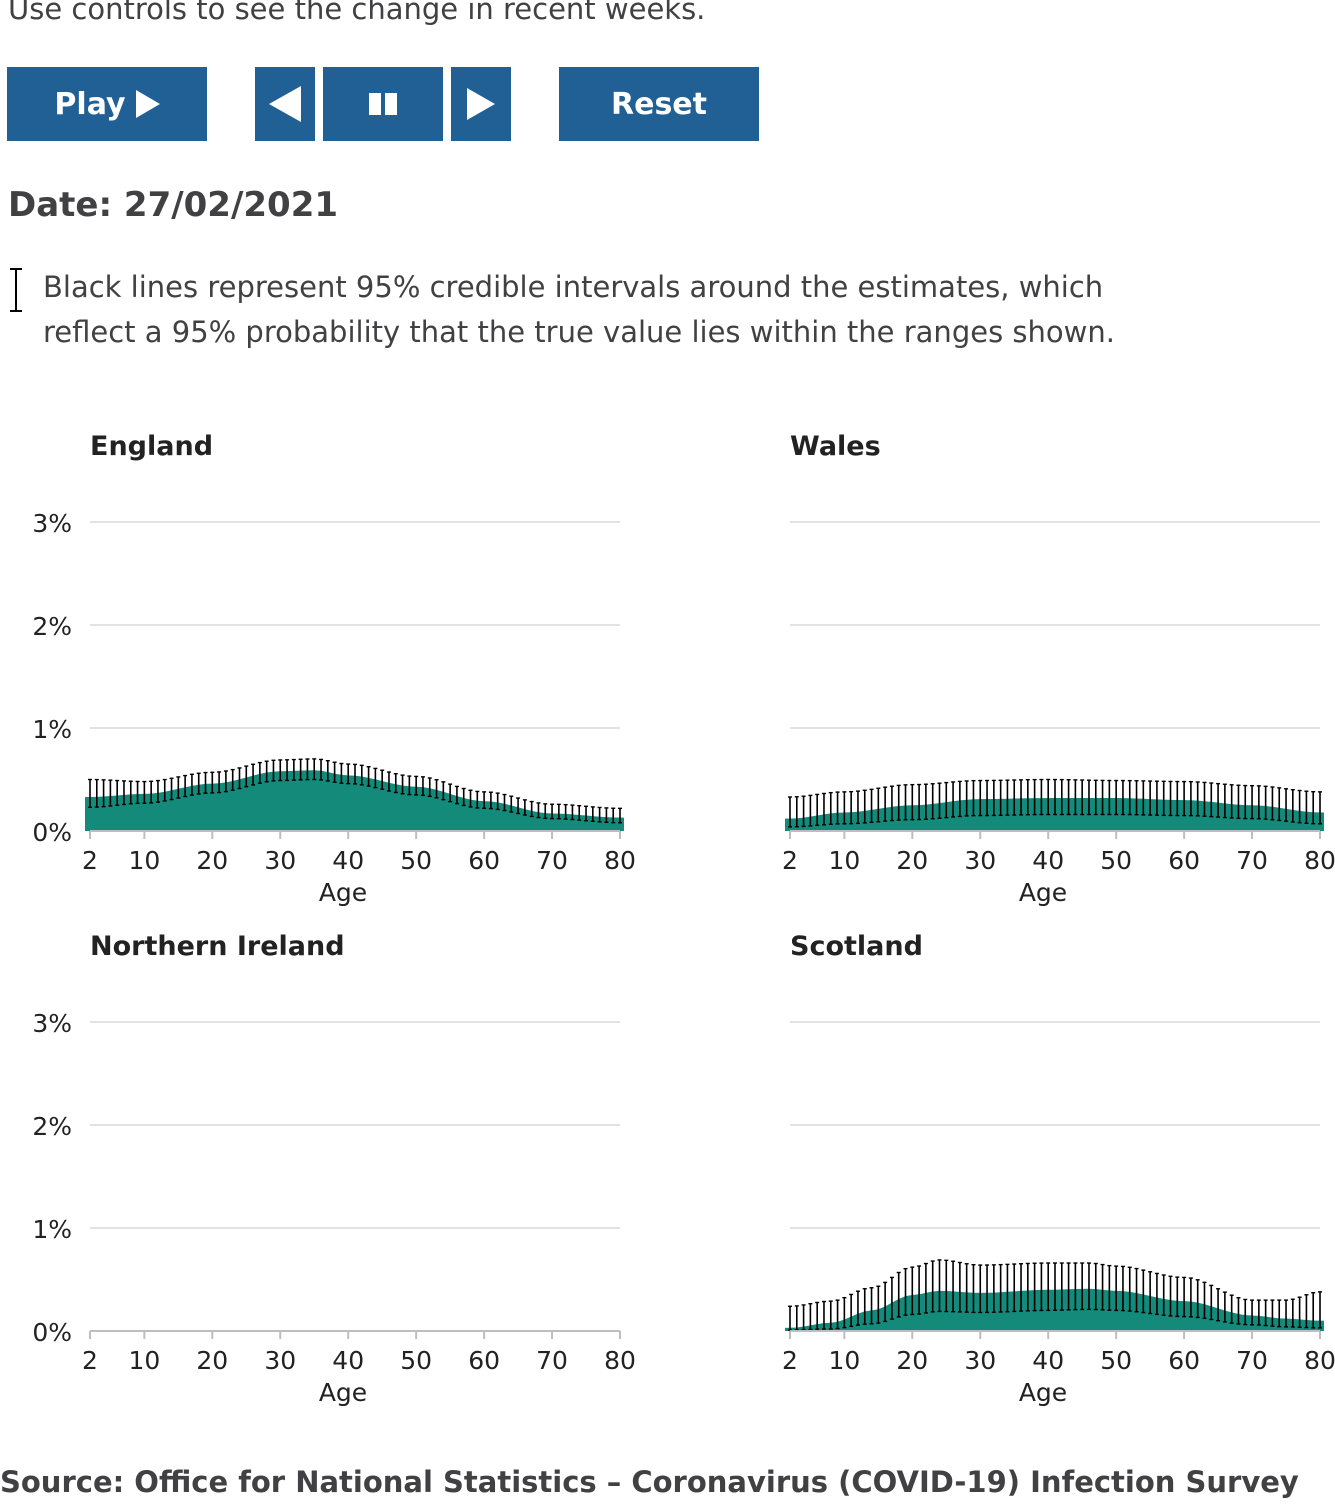 The width and height of the screenshot is (1335, 1506). Describe the element at coordinates (90, 104) in the screenshot. I see `play-button-label: Play` at that location.